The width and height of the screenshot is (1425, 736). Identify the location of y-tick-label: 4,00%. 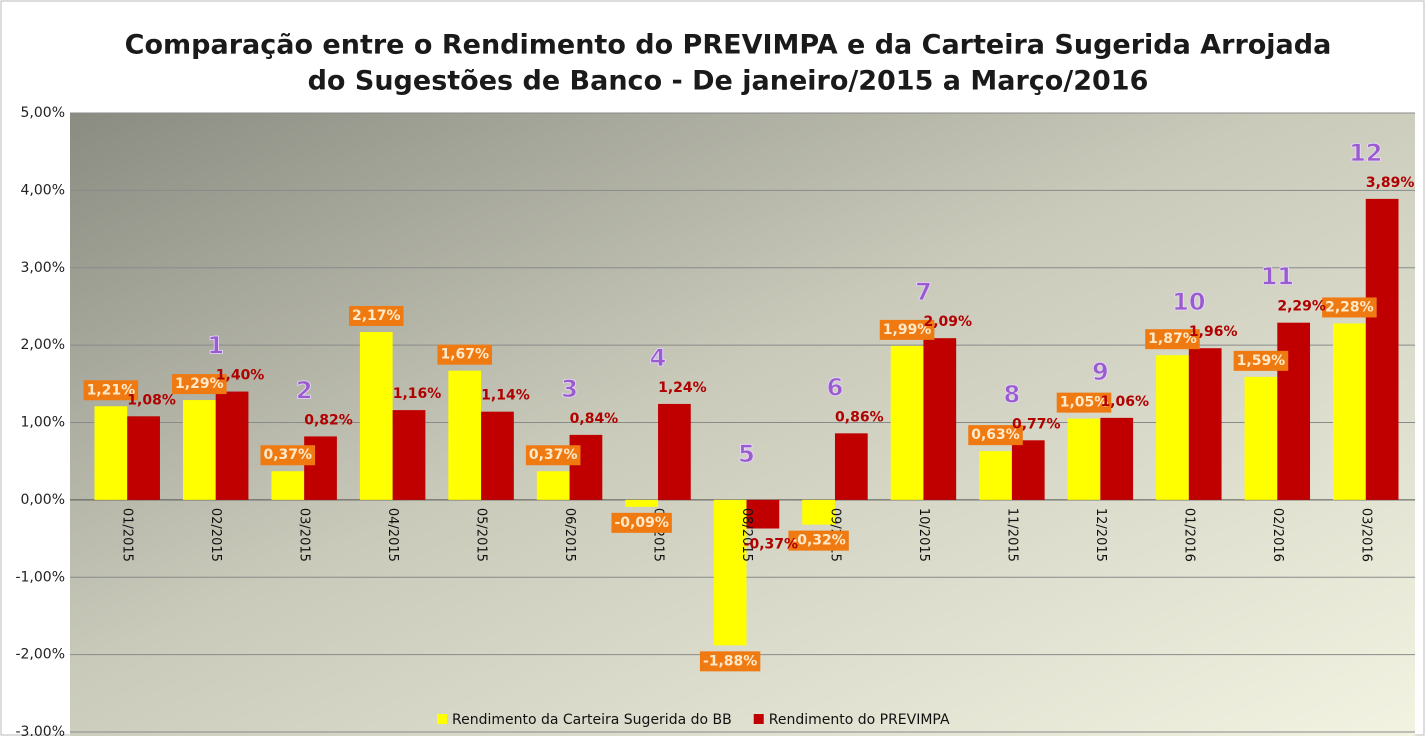
(43, 190).